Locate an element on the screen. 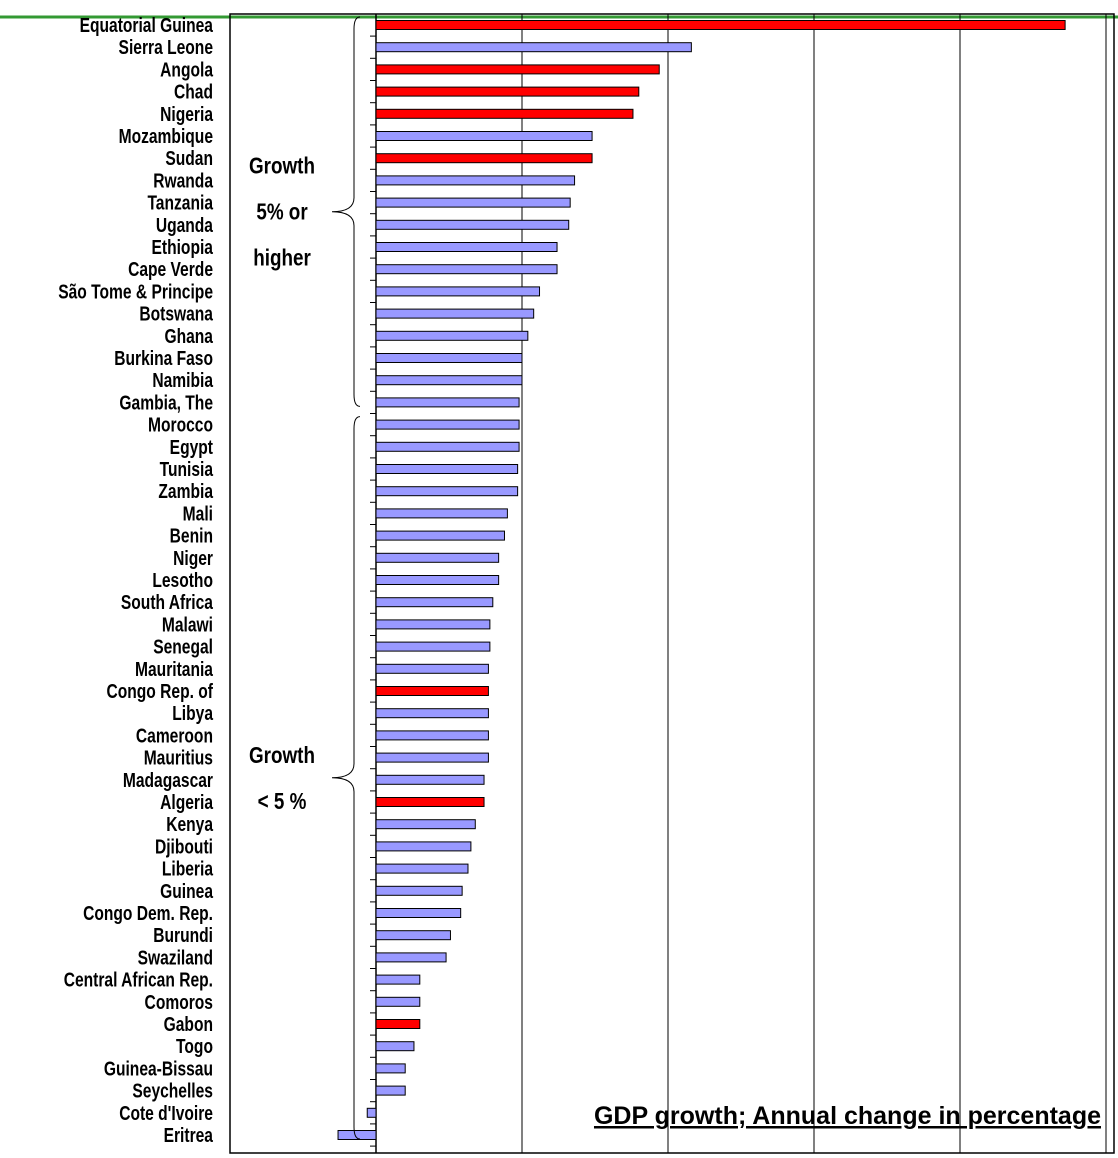 The image size is (1118, 1158). category-label: Liberia is located at coordinates (188, 869).